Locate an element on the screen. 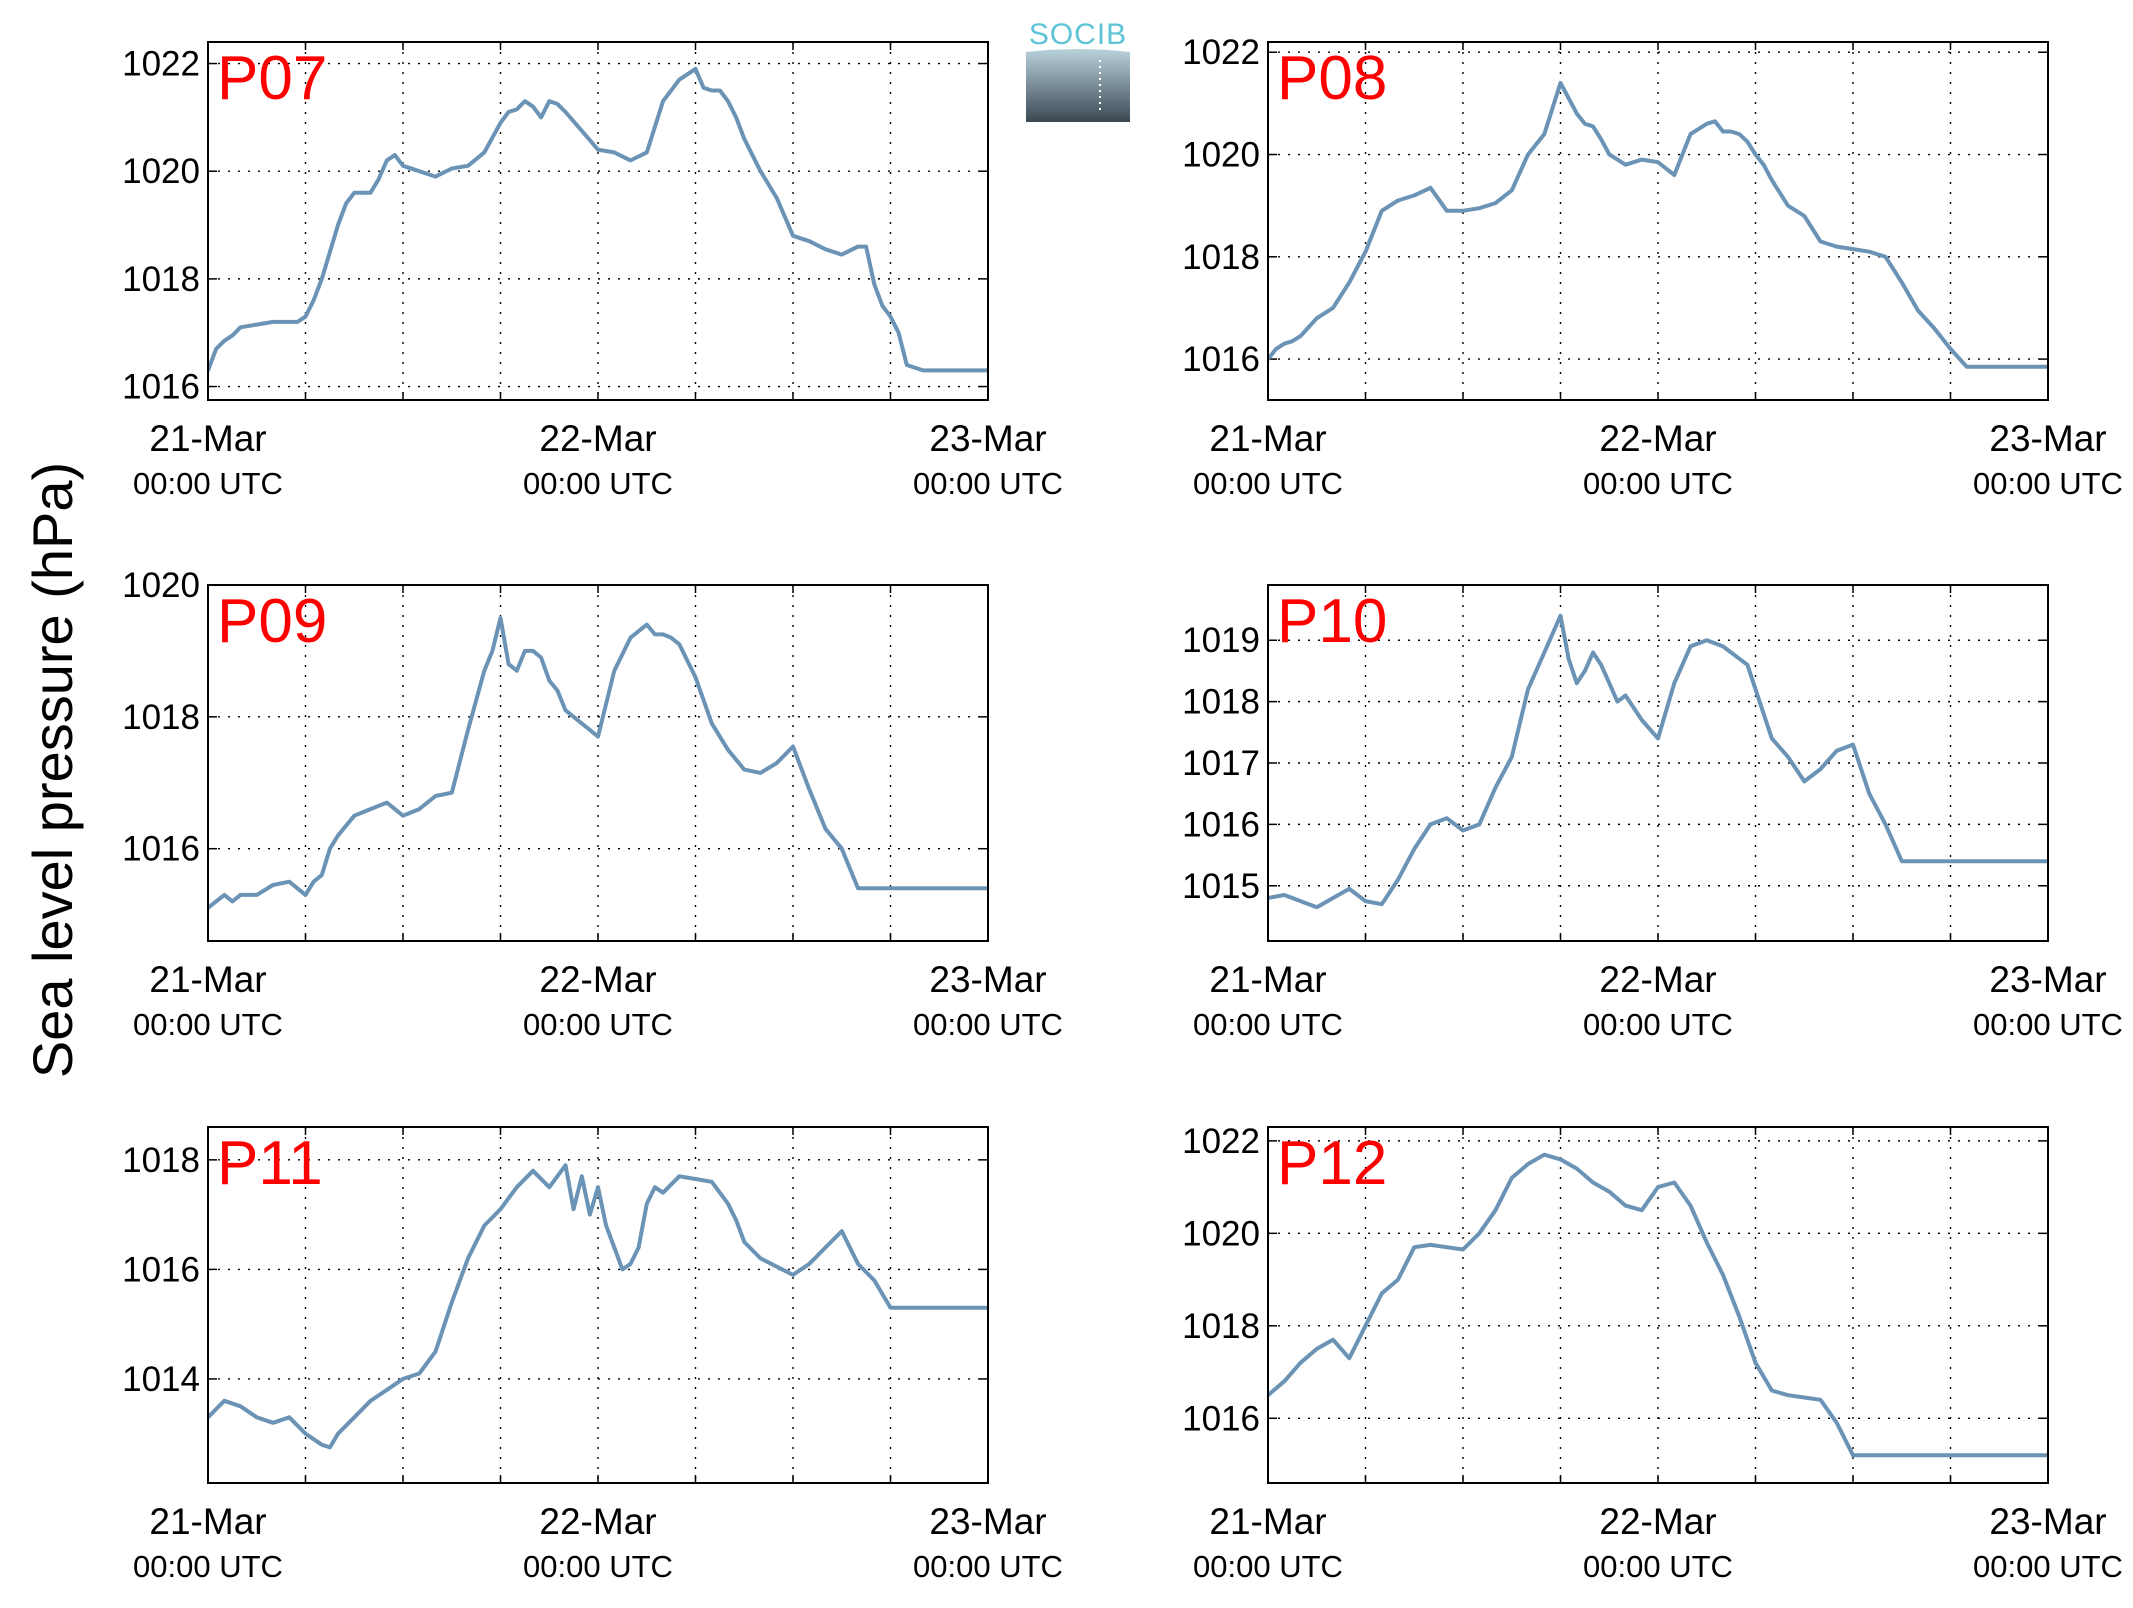  series-line-p09 is located at coordinates (598, 763).